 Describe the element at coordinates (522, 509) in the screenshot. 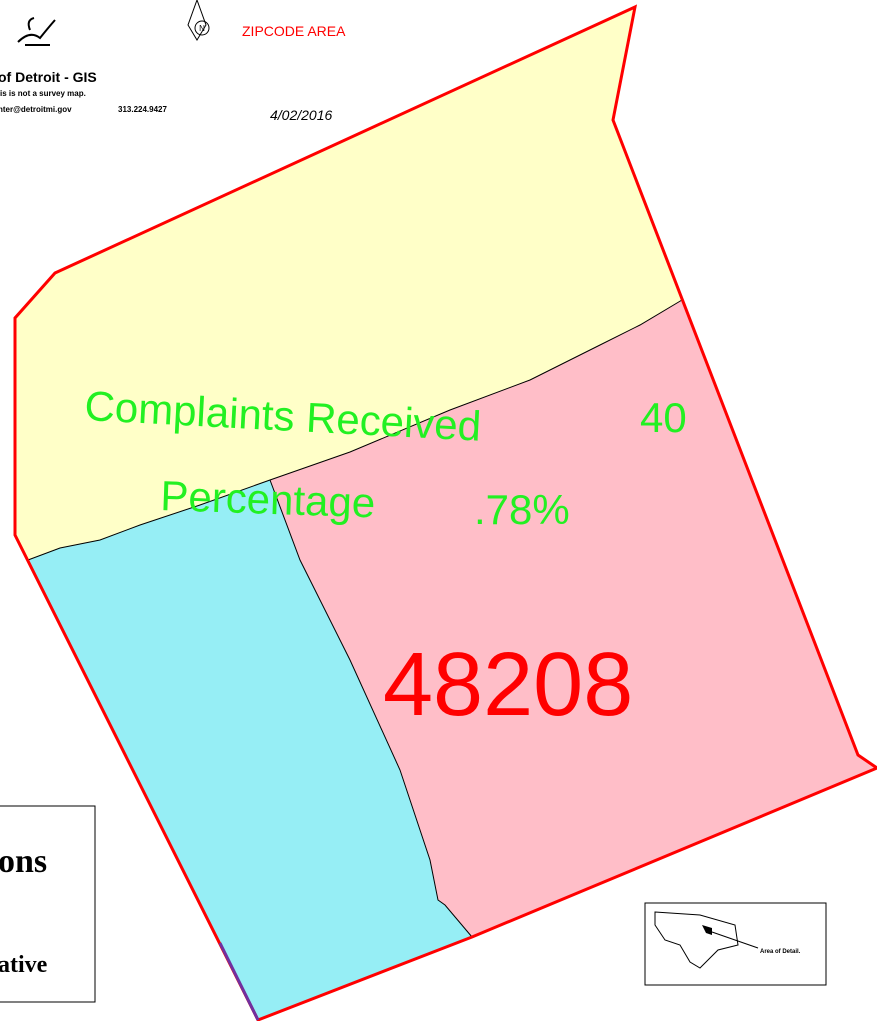

I see `percentage-value: .78%` at that location.